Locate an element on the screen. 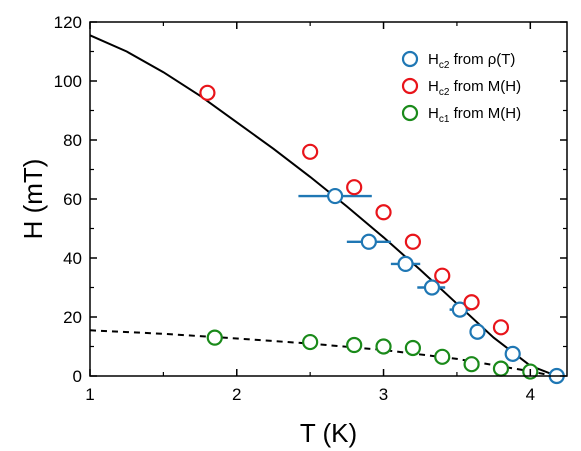  y-tick-label: 120 is located at coordinates (68, 22).